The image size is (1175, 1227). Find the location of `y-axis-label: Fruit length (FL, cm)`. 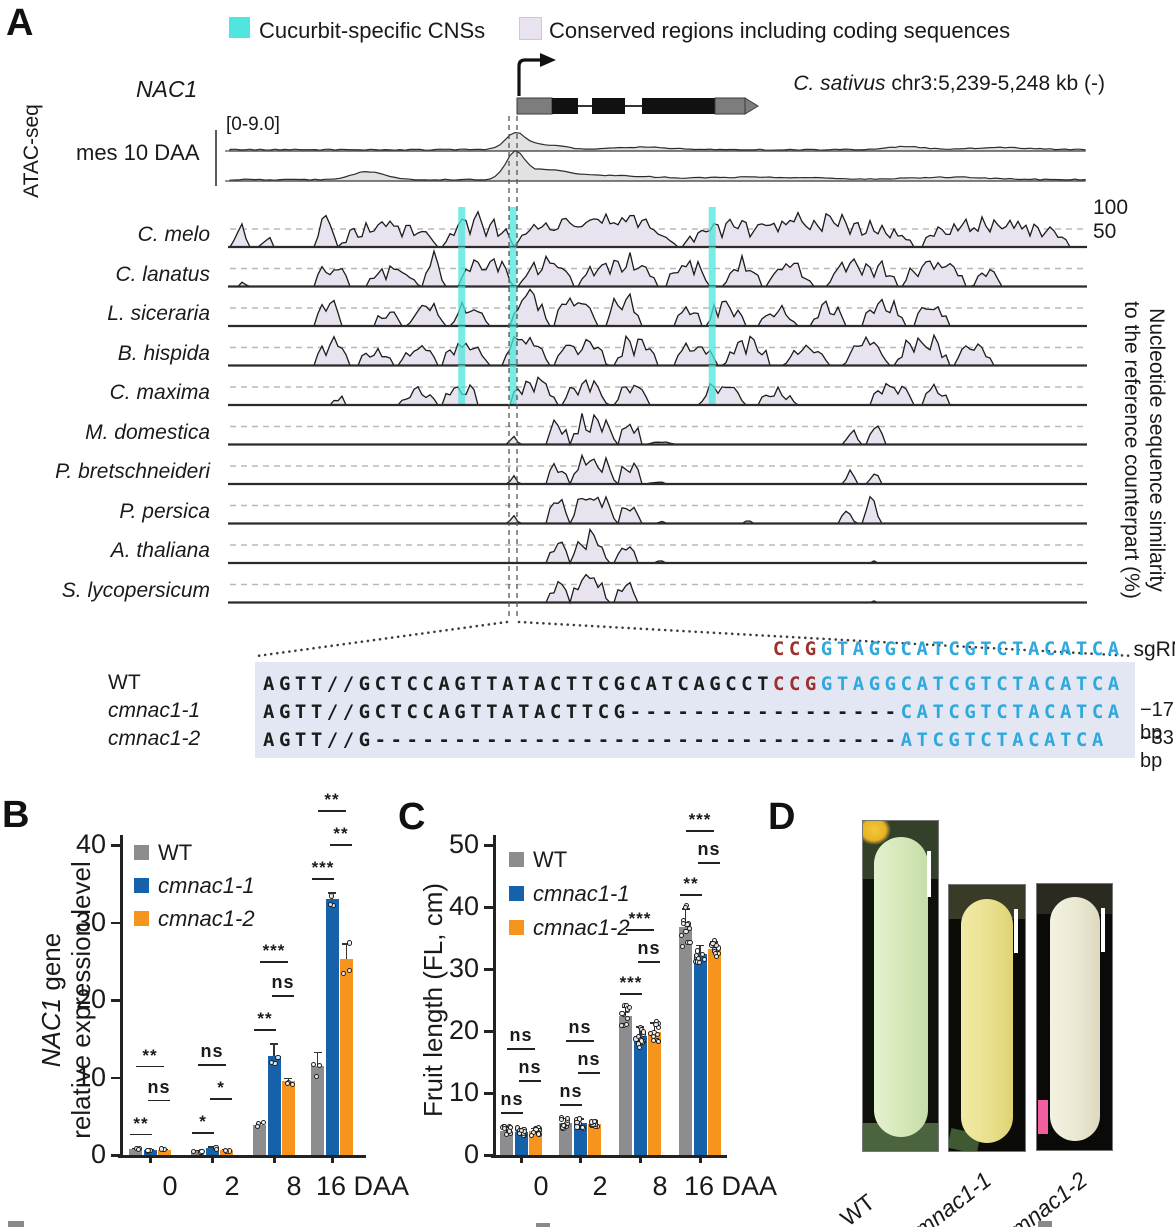

y-axis-label: Fruit length (FL, cm) is located at coordinates (433, 1000).